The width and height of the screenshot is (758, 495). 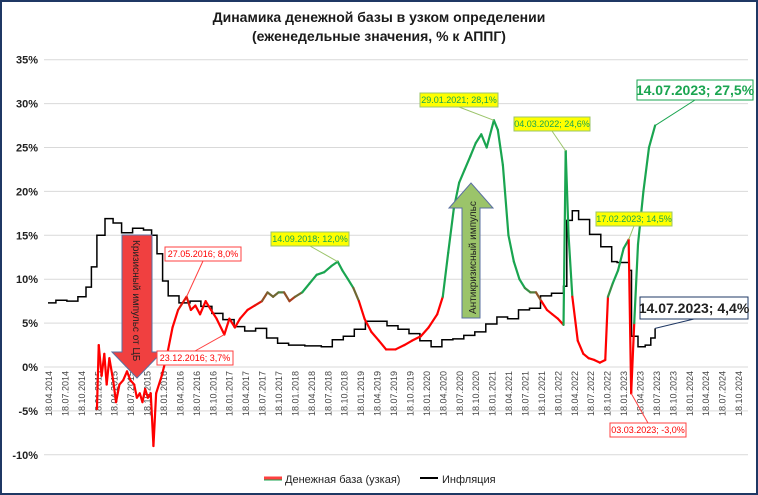 What do you see at coordinates (476, 393) in the screenshot?
I see `x-tick-label: 18.10.2020` at bounding box center [476, 393].